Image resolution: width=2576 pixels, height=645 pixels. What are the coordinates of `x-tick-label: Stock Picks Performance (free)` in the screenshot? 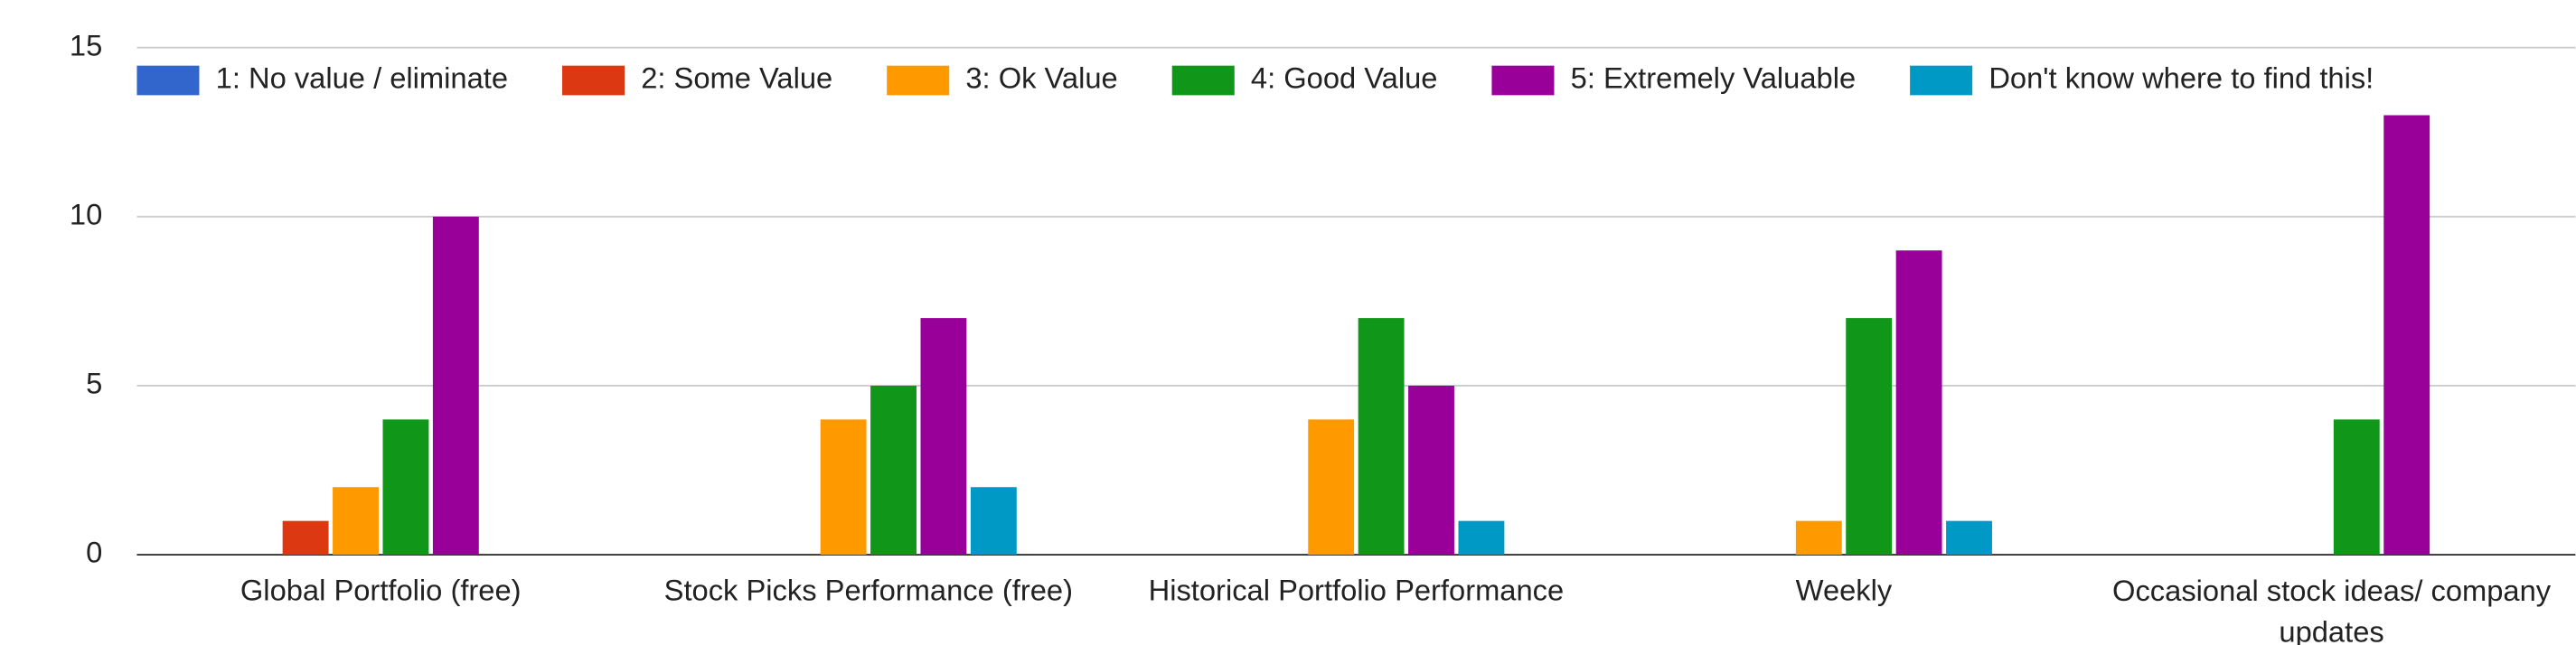 It's located at (869, 590).